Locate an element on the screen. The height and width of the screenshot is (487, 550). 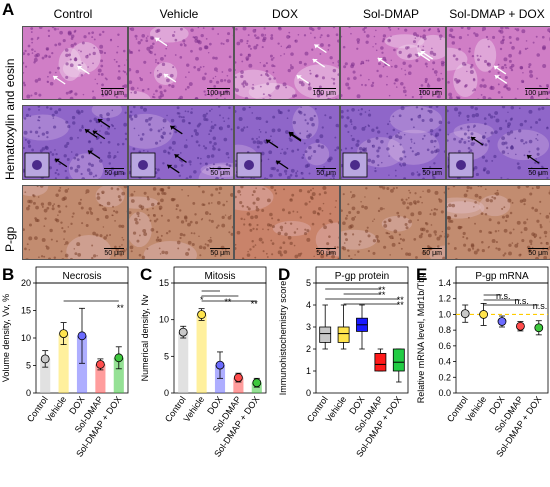
column-title: DOX is located at coordinates (284, 14).